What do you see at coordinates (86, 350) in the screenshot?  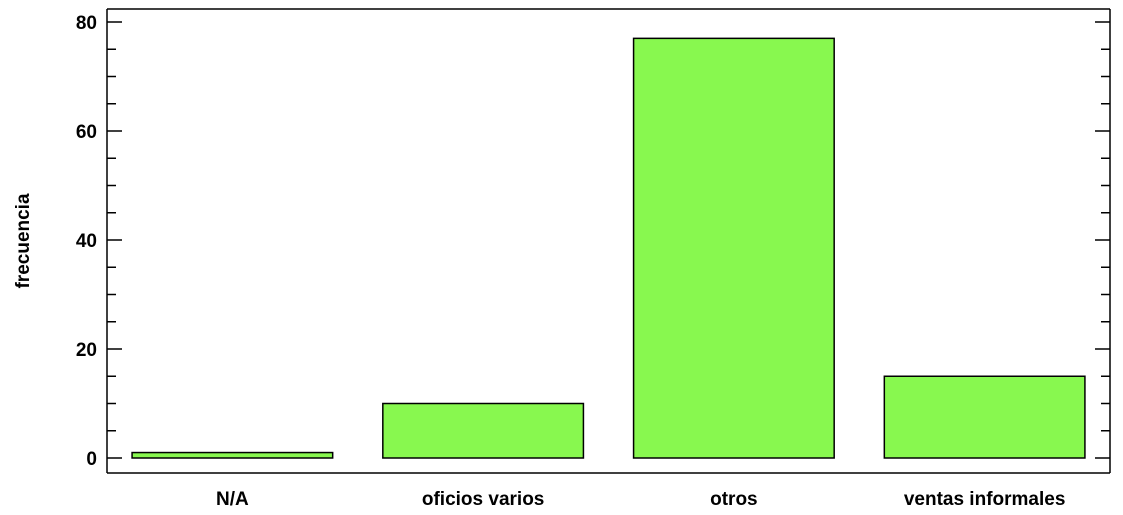 I see `y-tick-label: 20` at bounding box center [86, 350].